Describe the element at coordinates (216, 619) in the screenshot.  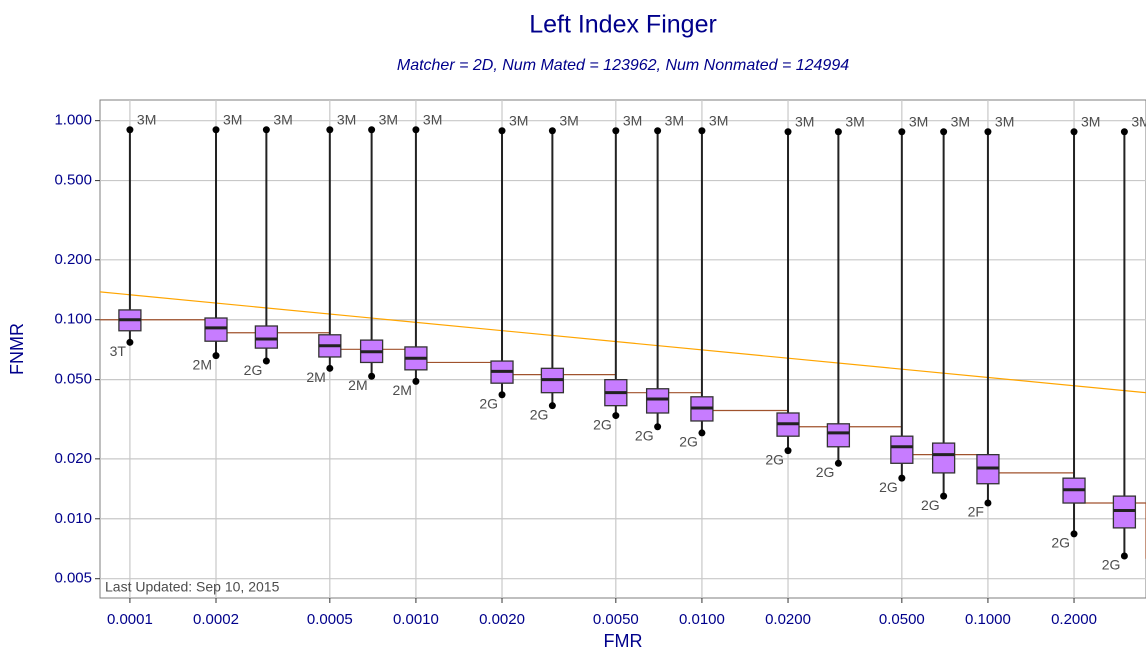
I see `x-tick-label: 0.0002` at that location.